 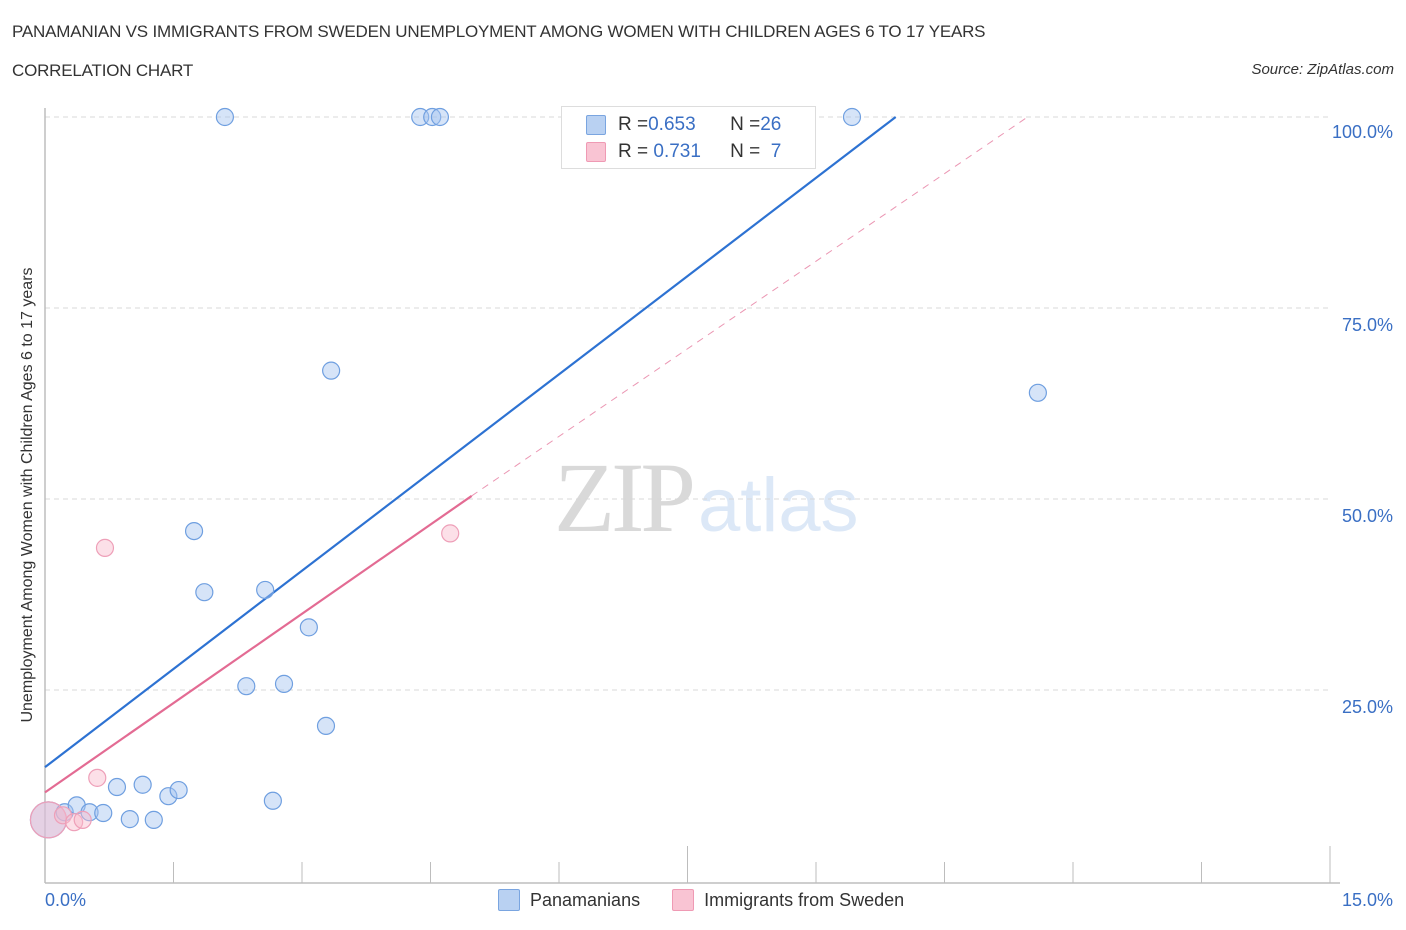 What do you see at coordinates (688, 137) in the screenshot?
I see `stats-legend: R = 0.653 N = 26 R = 0.731 N = 7` at bounding box center [688, 137].